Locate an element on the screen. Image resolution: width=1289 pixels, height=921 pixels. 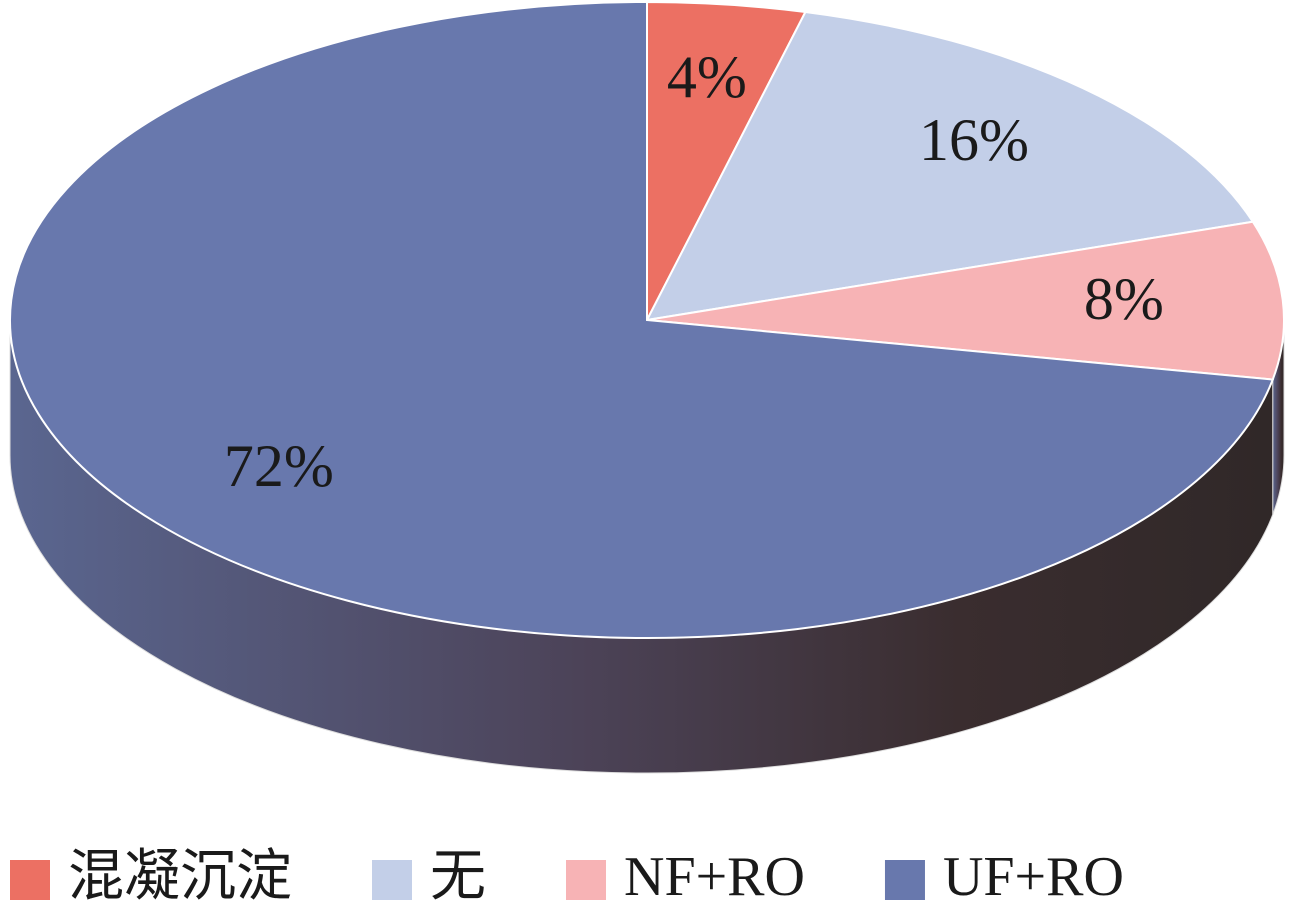
data-label: 8% is located at coordinates (1124, 299).